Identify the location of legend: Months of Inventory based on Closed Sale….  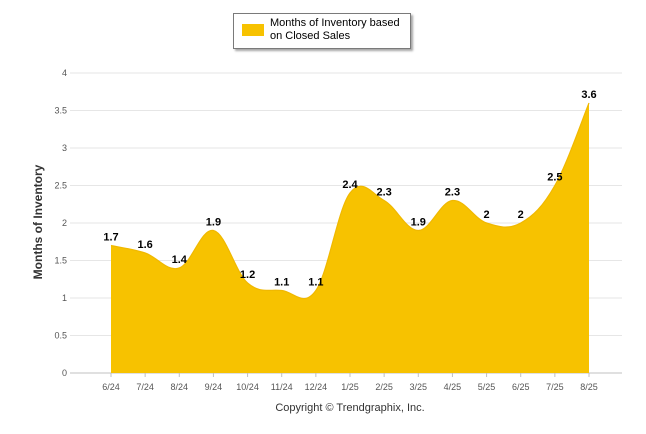
(322, 31).